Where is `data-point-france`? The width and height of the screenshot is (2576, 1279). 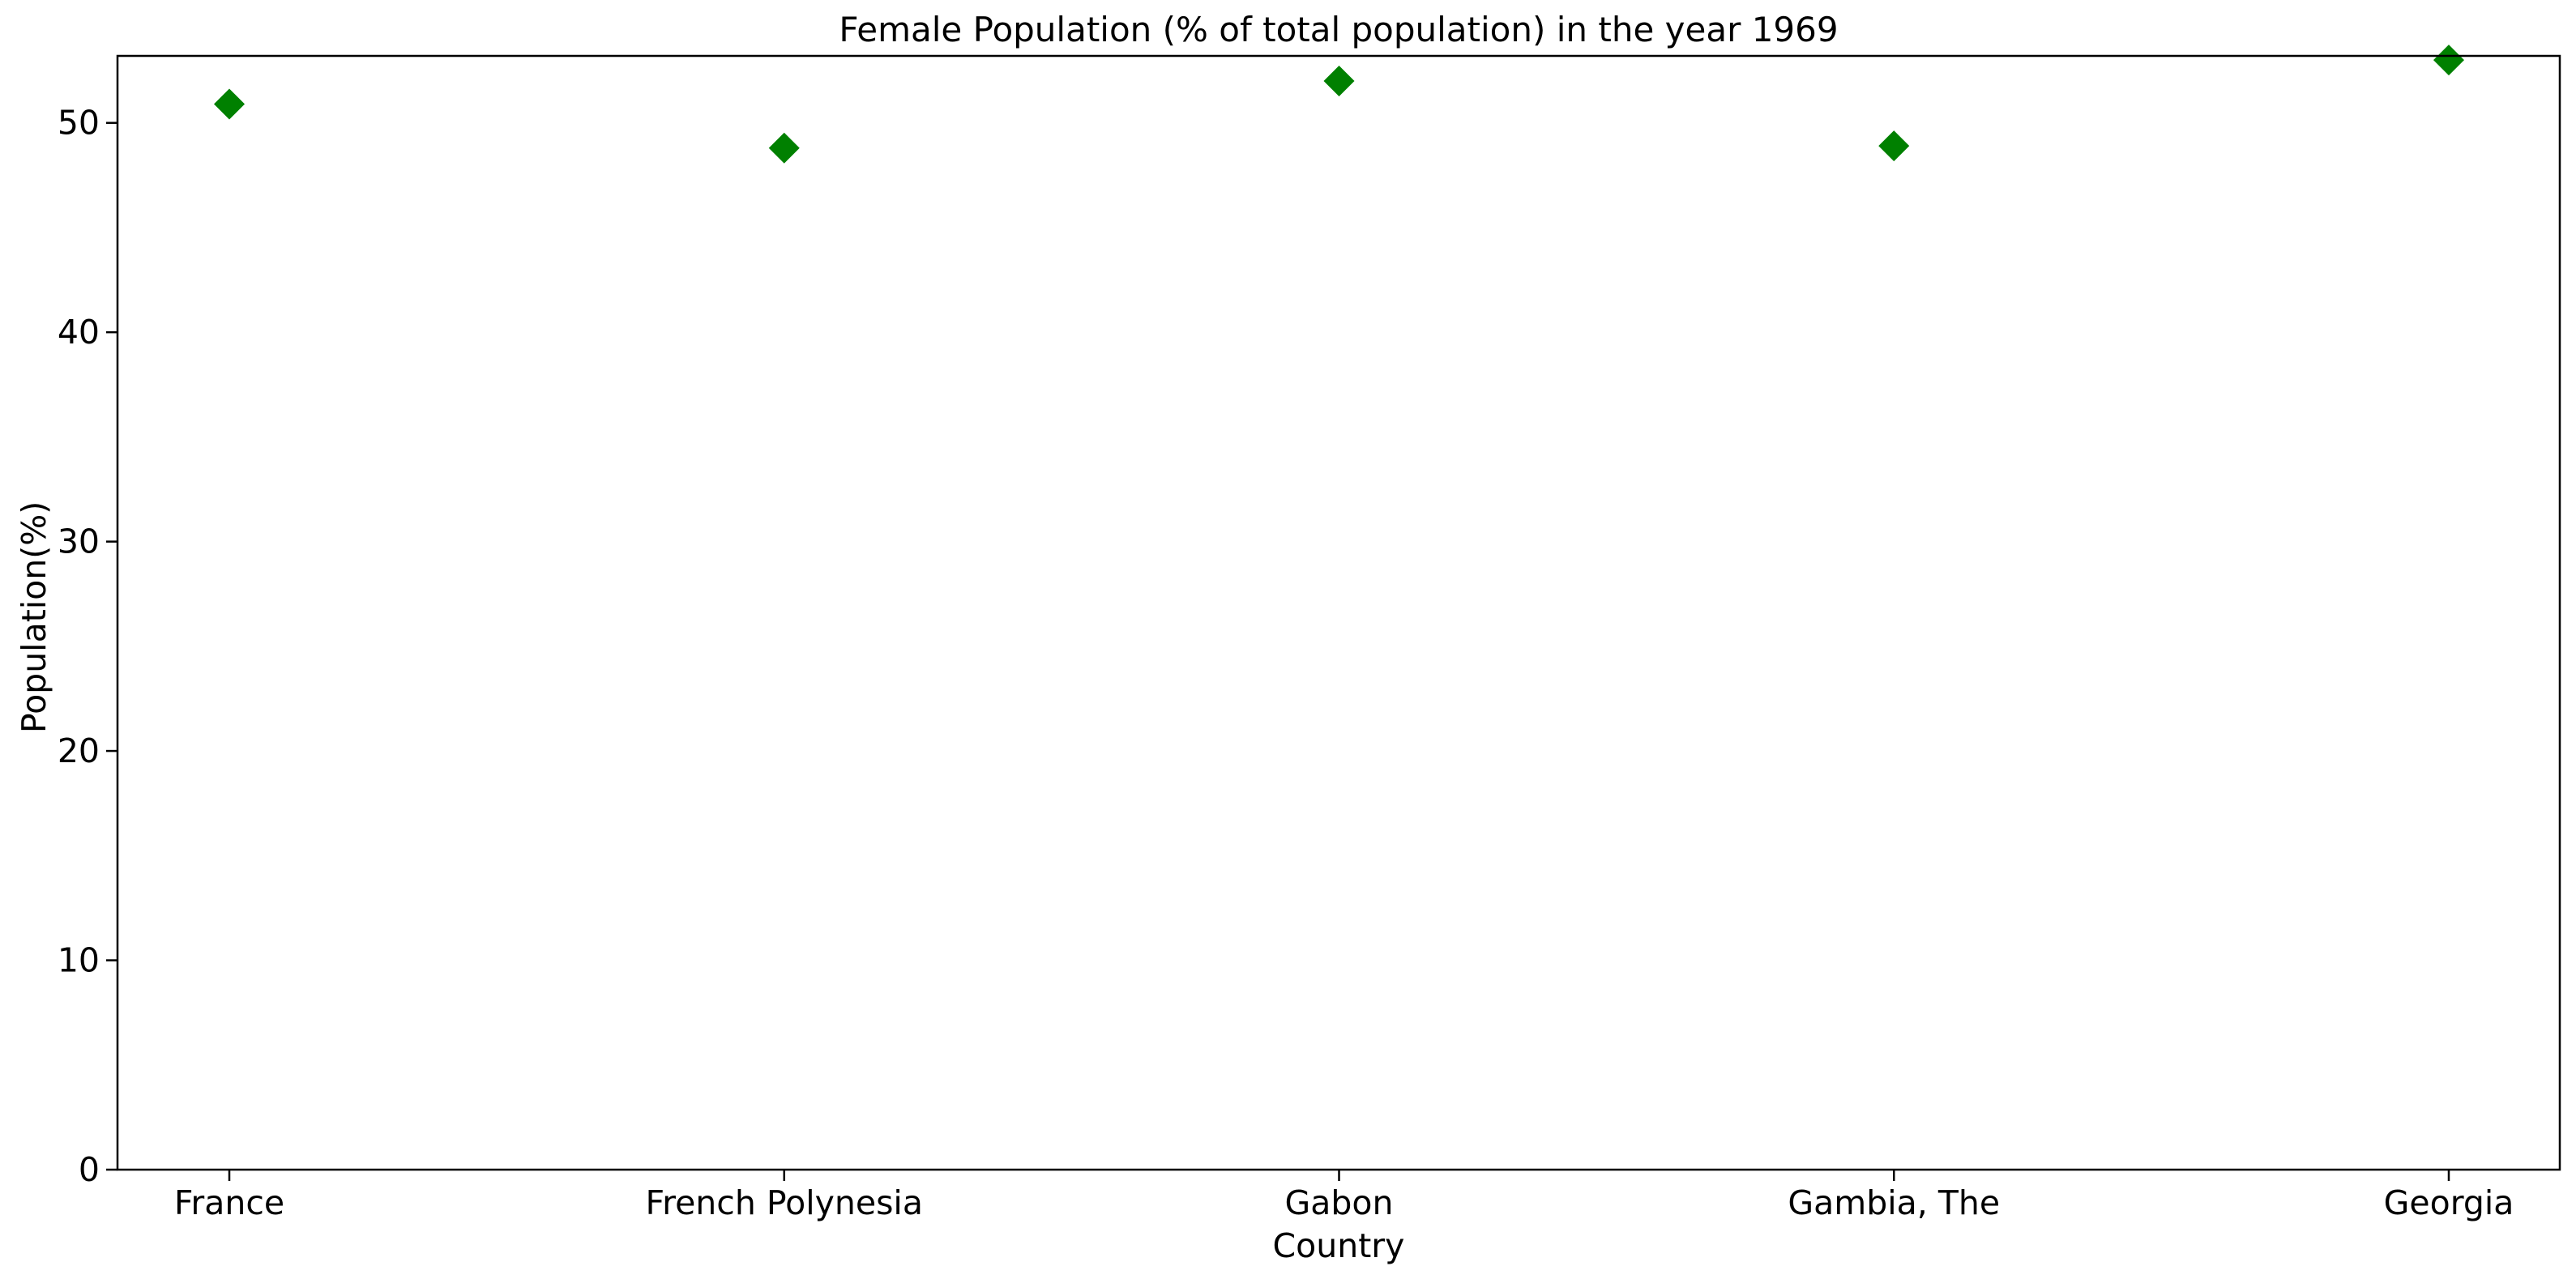
data-point-france is located at coordinates (229, 104).